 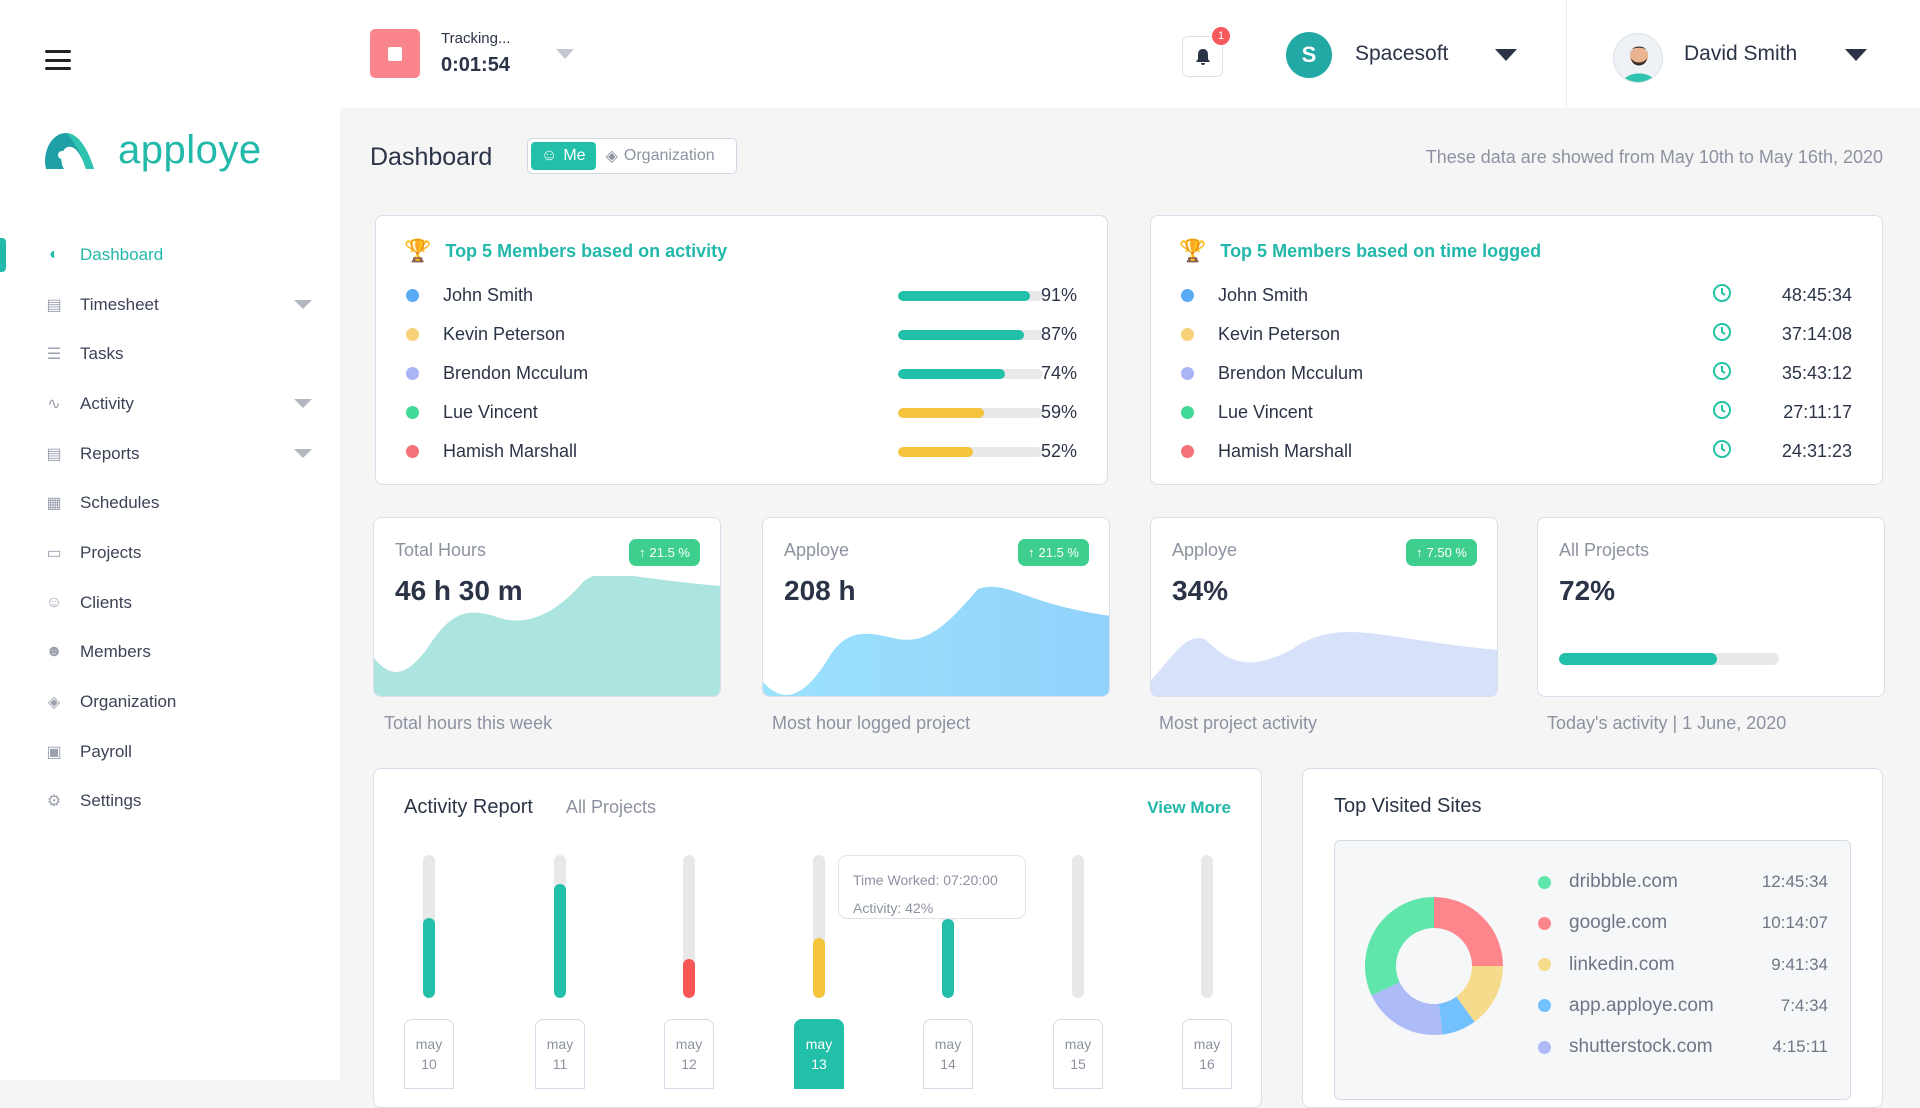 What do you see at coordinates (1816, 334) in the screenshot?
I see `time-logged: 37:14:08` at bounding box center [1816, 334].